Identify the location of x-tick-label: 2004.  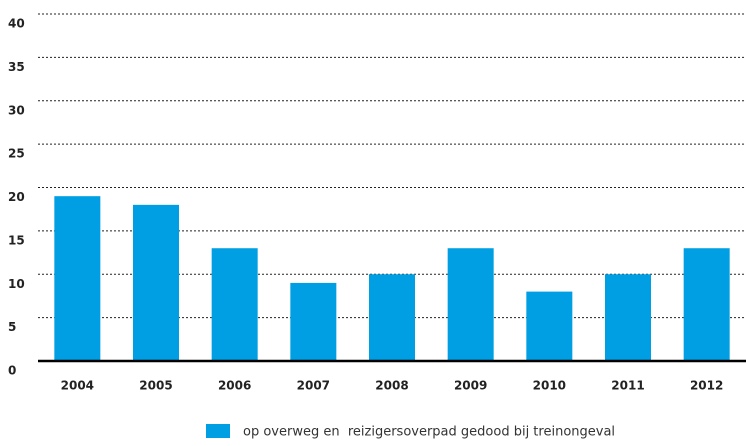
(77, 386).